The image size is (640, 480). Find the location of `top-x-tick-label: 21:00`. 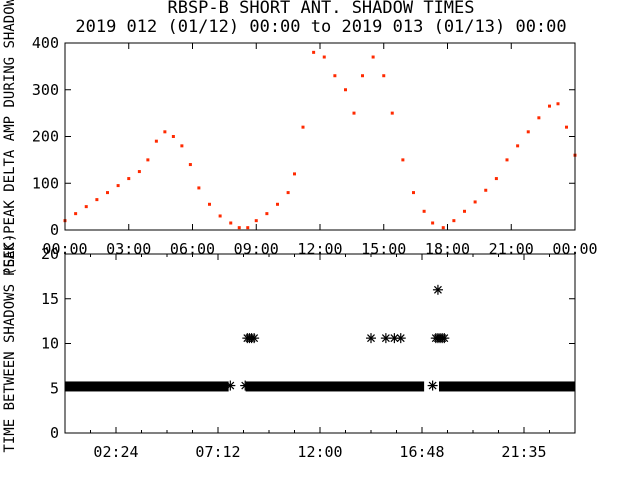

top-x-tick-label: 21:00 is located at coordinates (511, 249).